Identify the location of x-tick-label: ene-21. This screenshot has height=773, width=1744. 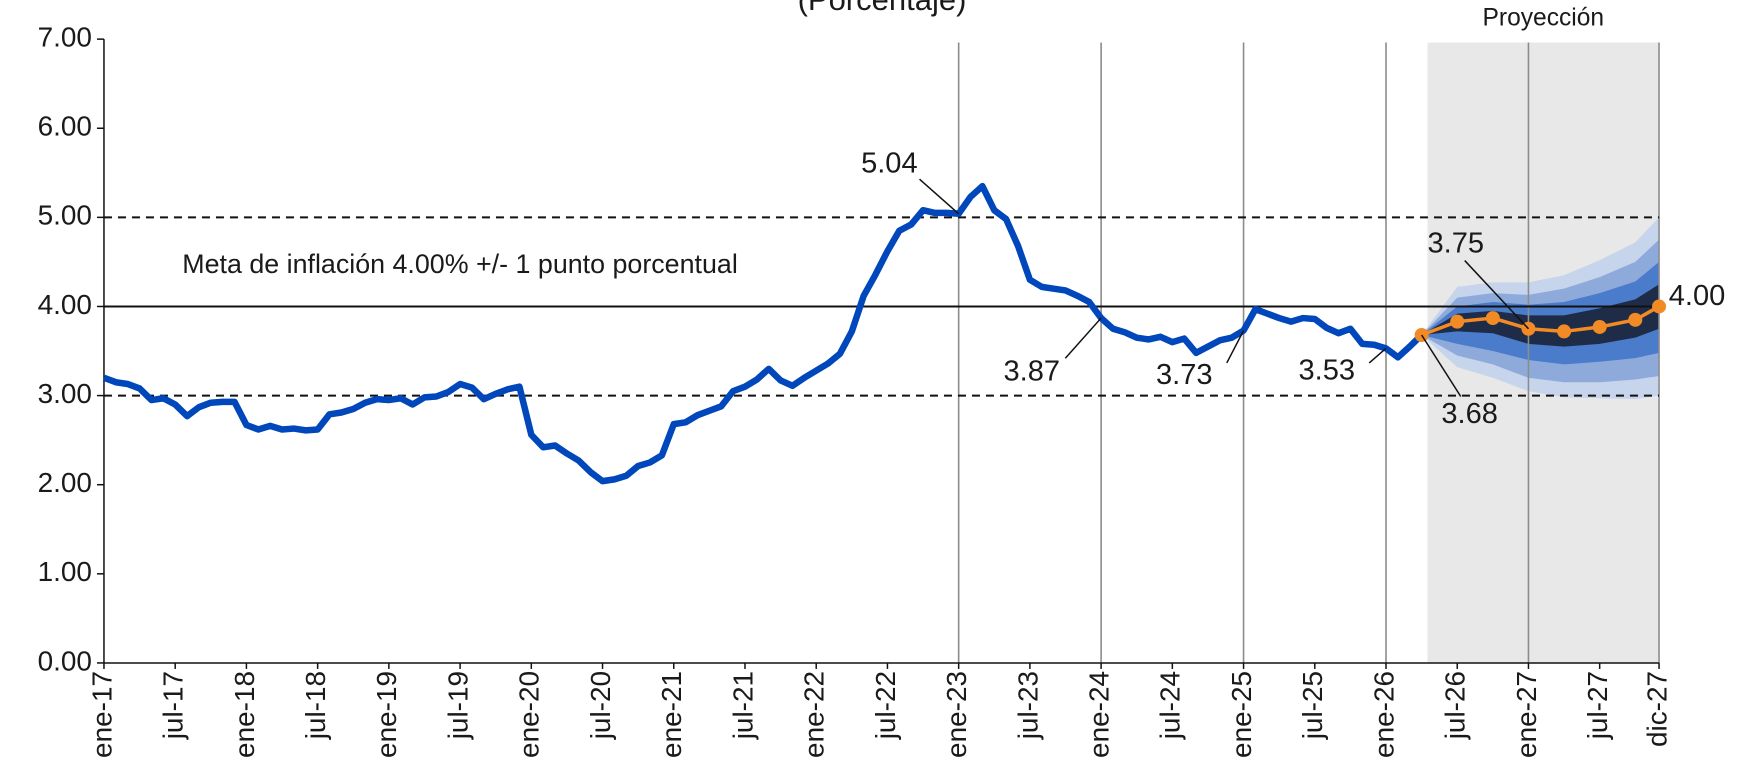
(671, 714).